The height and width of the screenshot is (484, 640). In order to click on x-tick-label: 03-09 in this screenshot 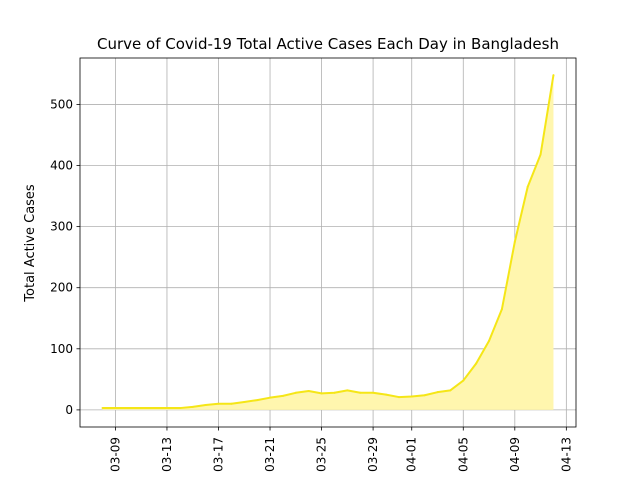, I will do `click(115, 454)`.